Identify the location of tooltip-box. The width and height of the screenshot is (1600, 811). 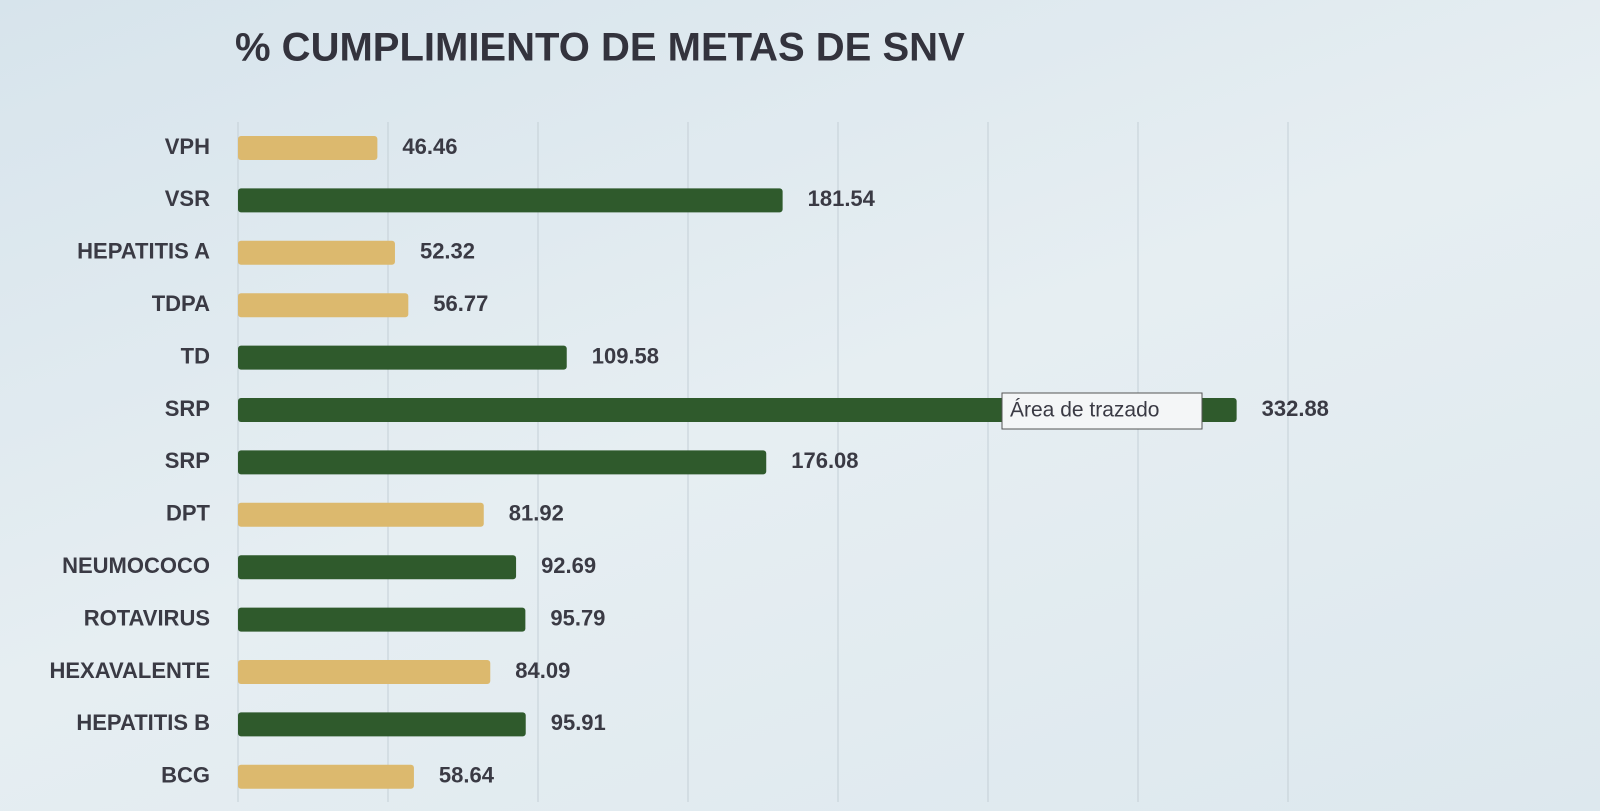
(1102, 411).